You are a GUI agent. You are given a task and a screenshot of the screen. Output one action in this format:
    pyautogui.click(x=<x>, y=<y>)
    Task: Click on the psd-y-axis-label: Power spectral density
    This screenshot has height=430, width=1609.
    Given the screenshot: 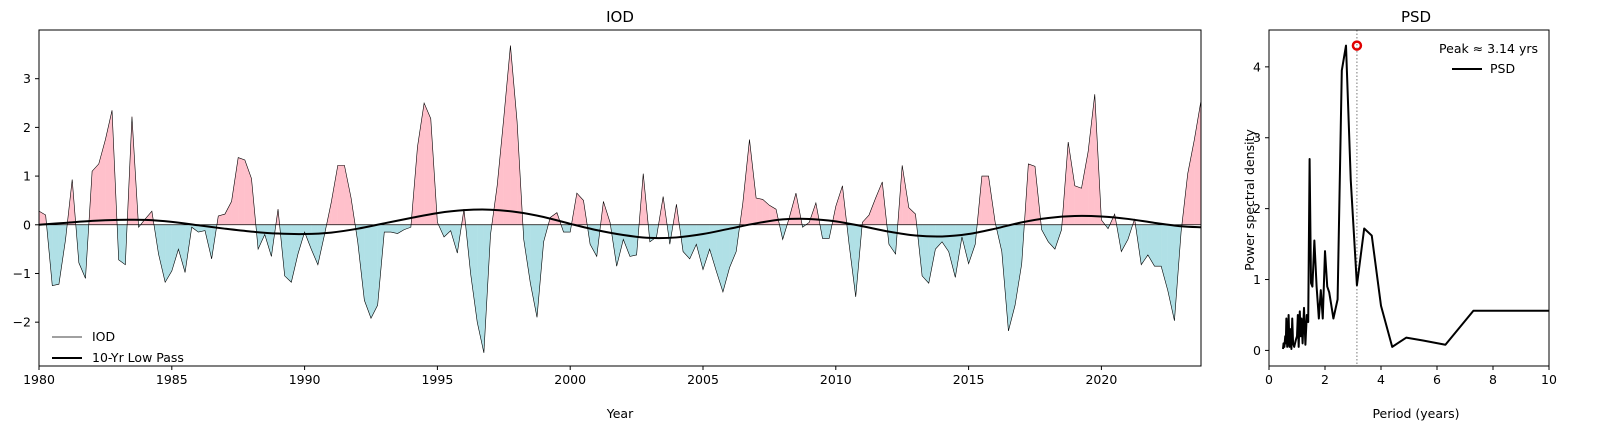 What is the action you would take?
    pyautogui.click(x=1249, y=200)
    